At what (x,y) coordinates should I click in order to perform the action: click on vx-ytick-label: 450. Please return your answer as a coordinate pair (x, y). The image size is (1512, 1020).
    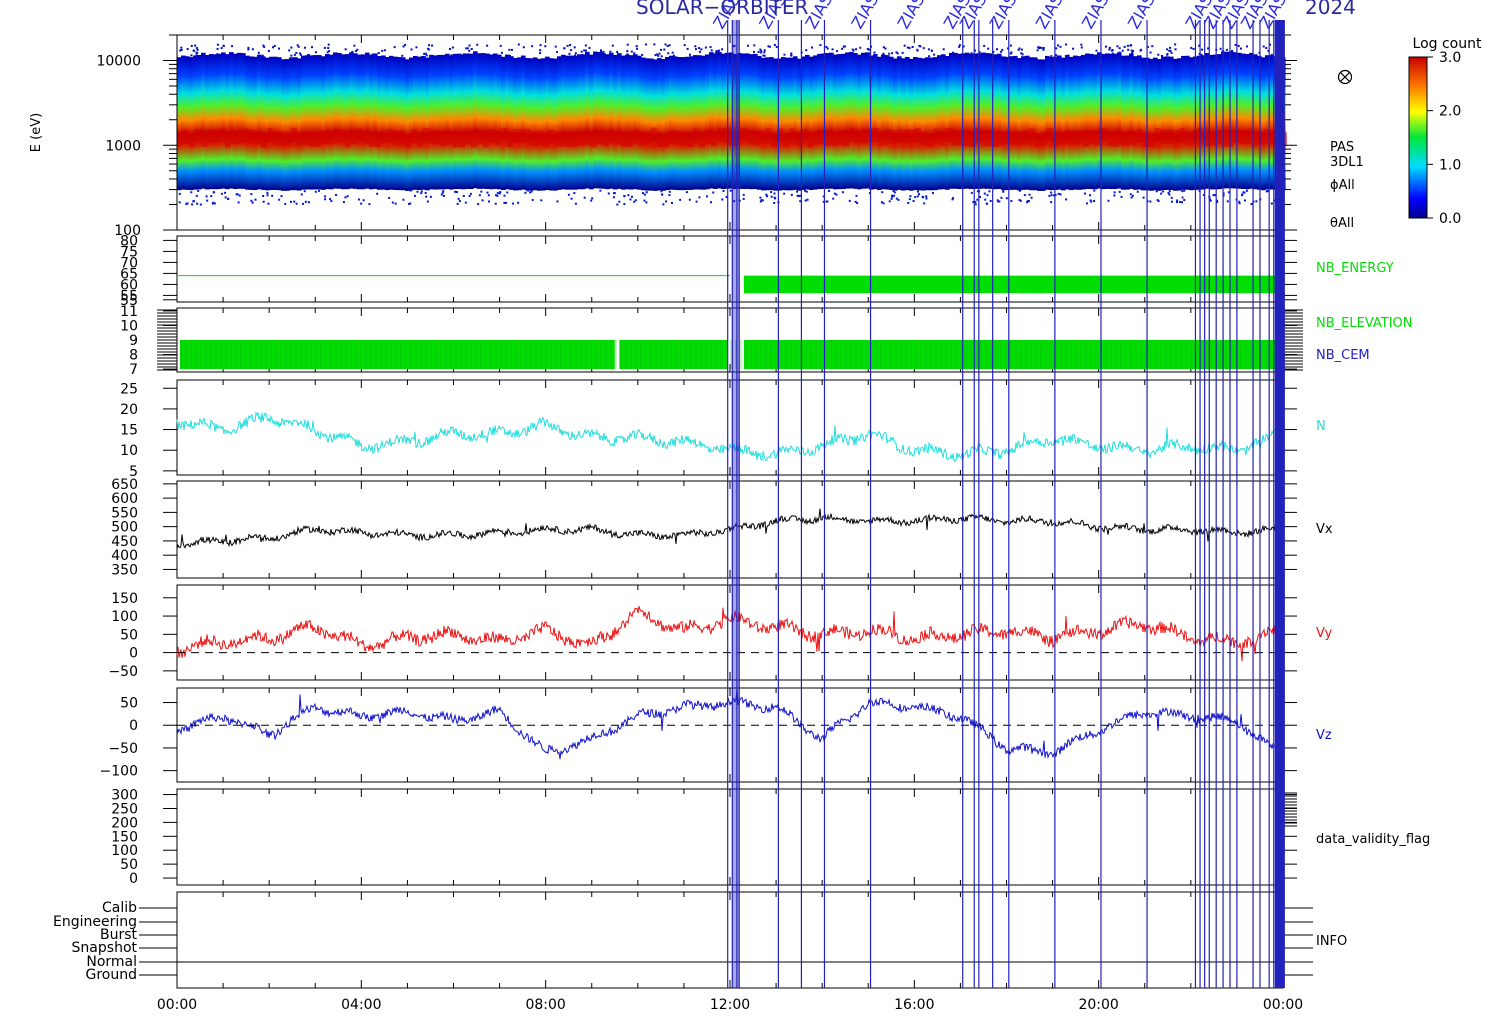
    Looking at the image, I should click on (124, 542).